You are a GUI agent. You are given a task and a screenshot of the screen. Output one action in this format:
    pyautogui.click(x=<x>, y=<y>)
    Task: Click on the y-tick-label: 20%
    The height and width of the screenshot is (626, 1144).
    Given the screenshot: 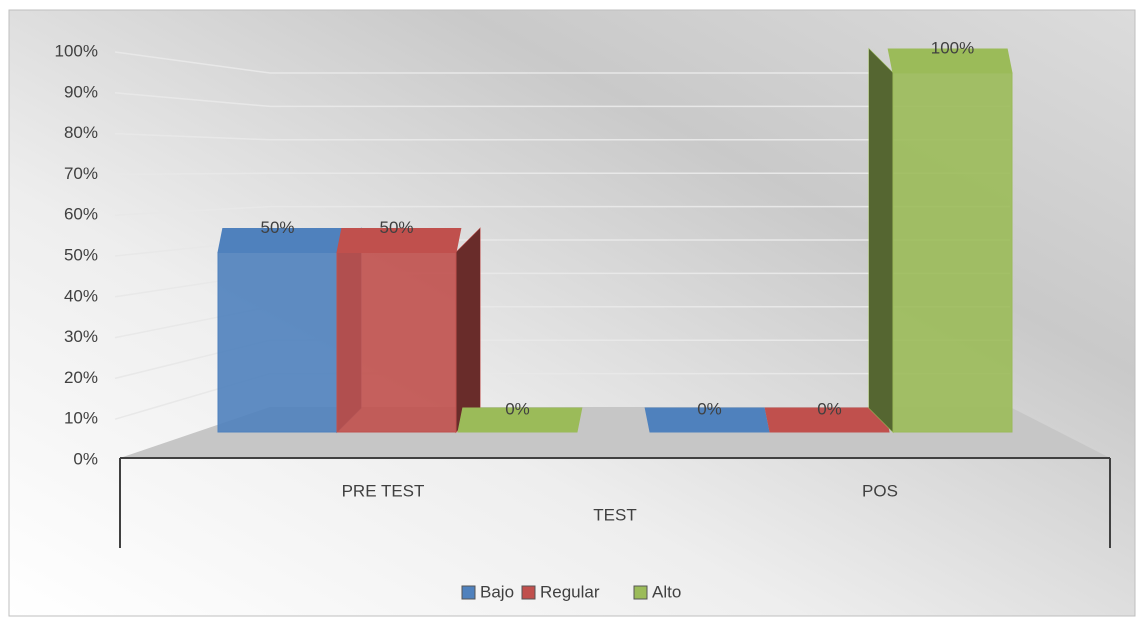 What is the action you would take?
    pyautogui.click(x=81, y=377)
    